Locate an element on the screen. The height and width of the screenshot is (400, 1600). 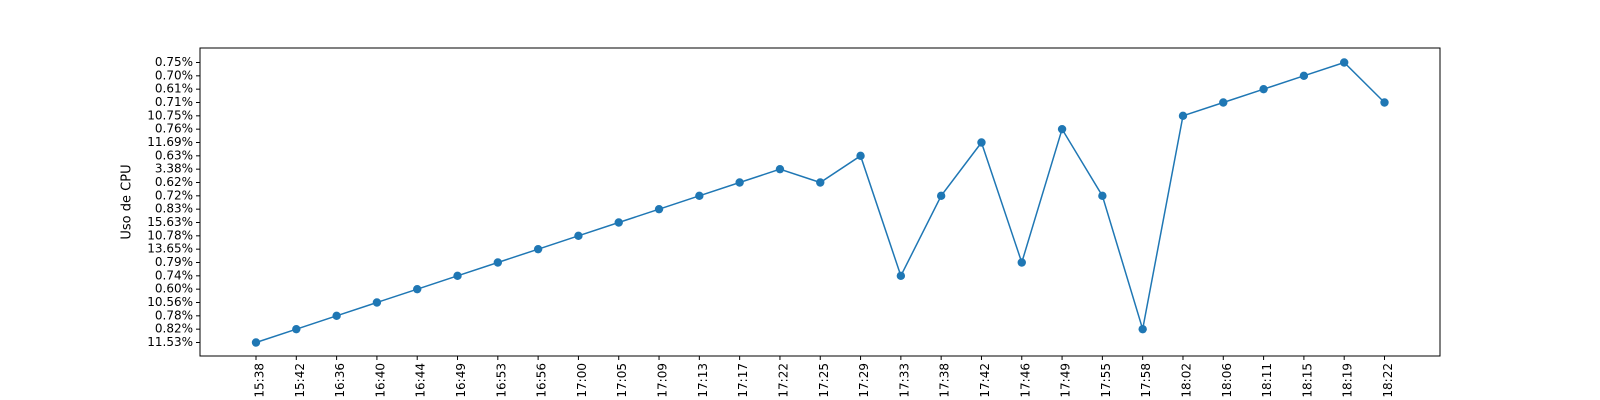
y-tick-label: 0.61% is located at coordinates (174, 89).